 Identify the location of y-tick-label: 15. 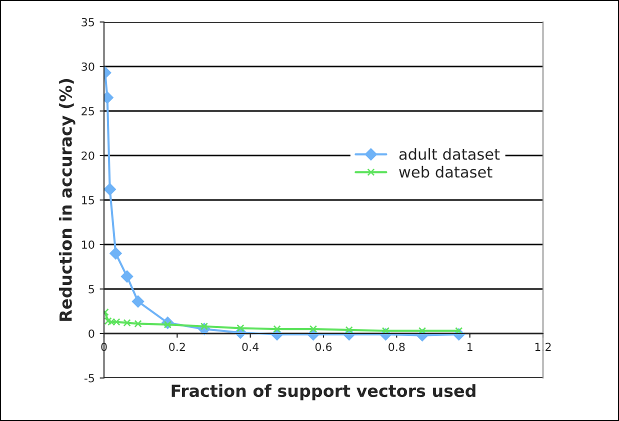
(88, 200).